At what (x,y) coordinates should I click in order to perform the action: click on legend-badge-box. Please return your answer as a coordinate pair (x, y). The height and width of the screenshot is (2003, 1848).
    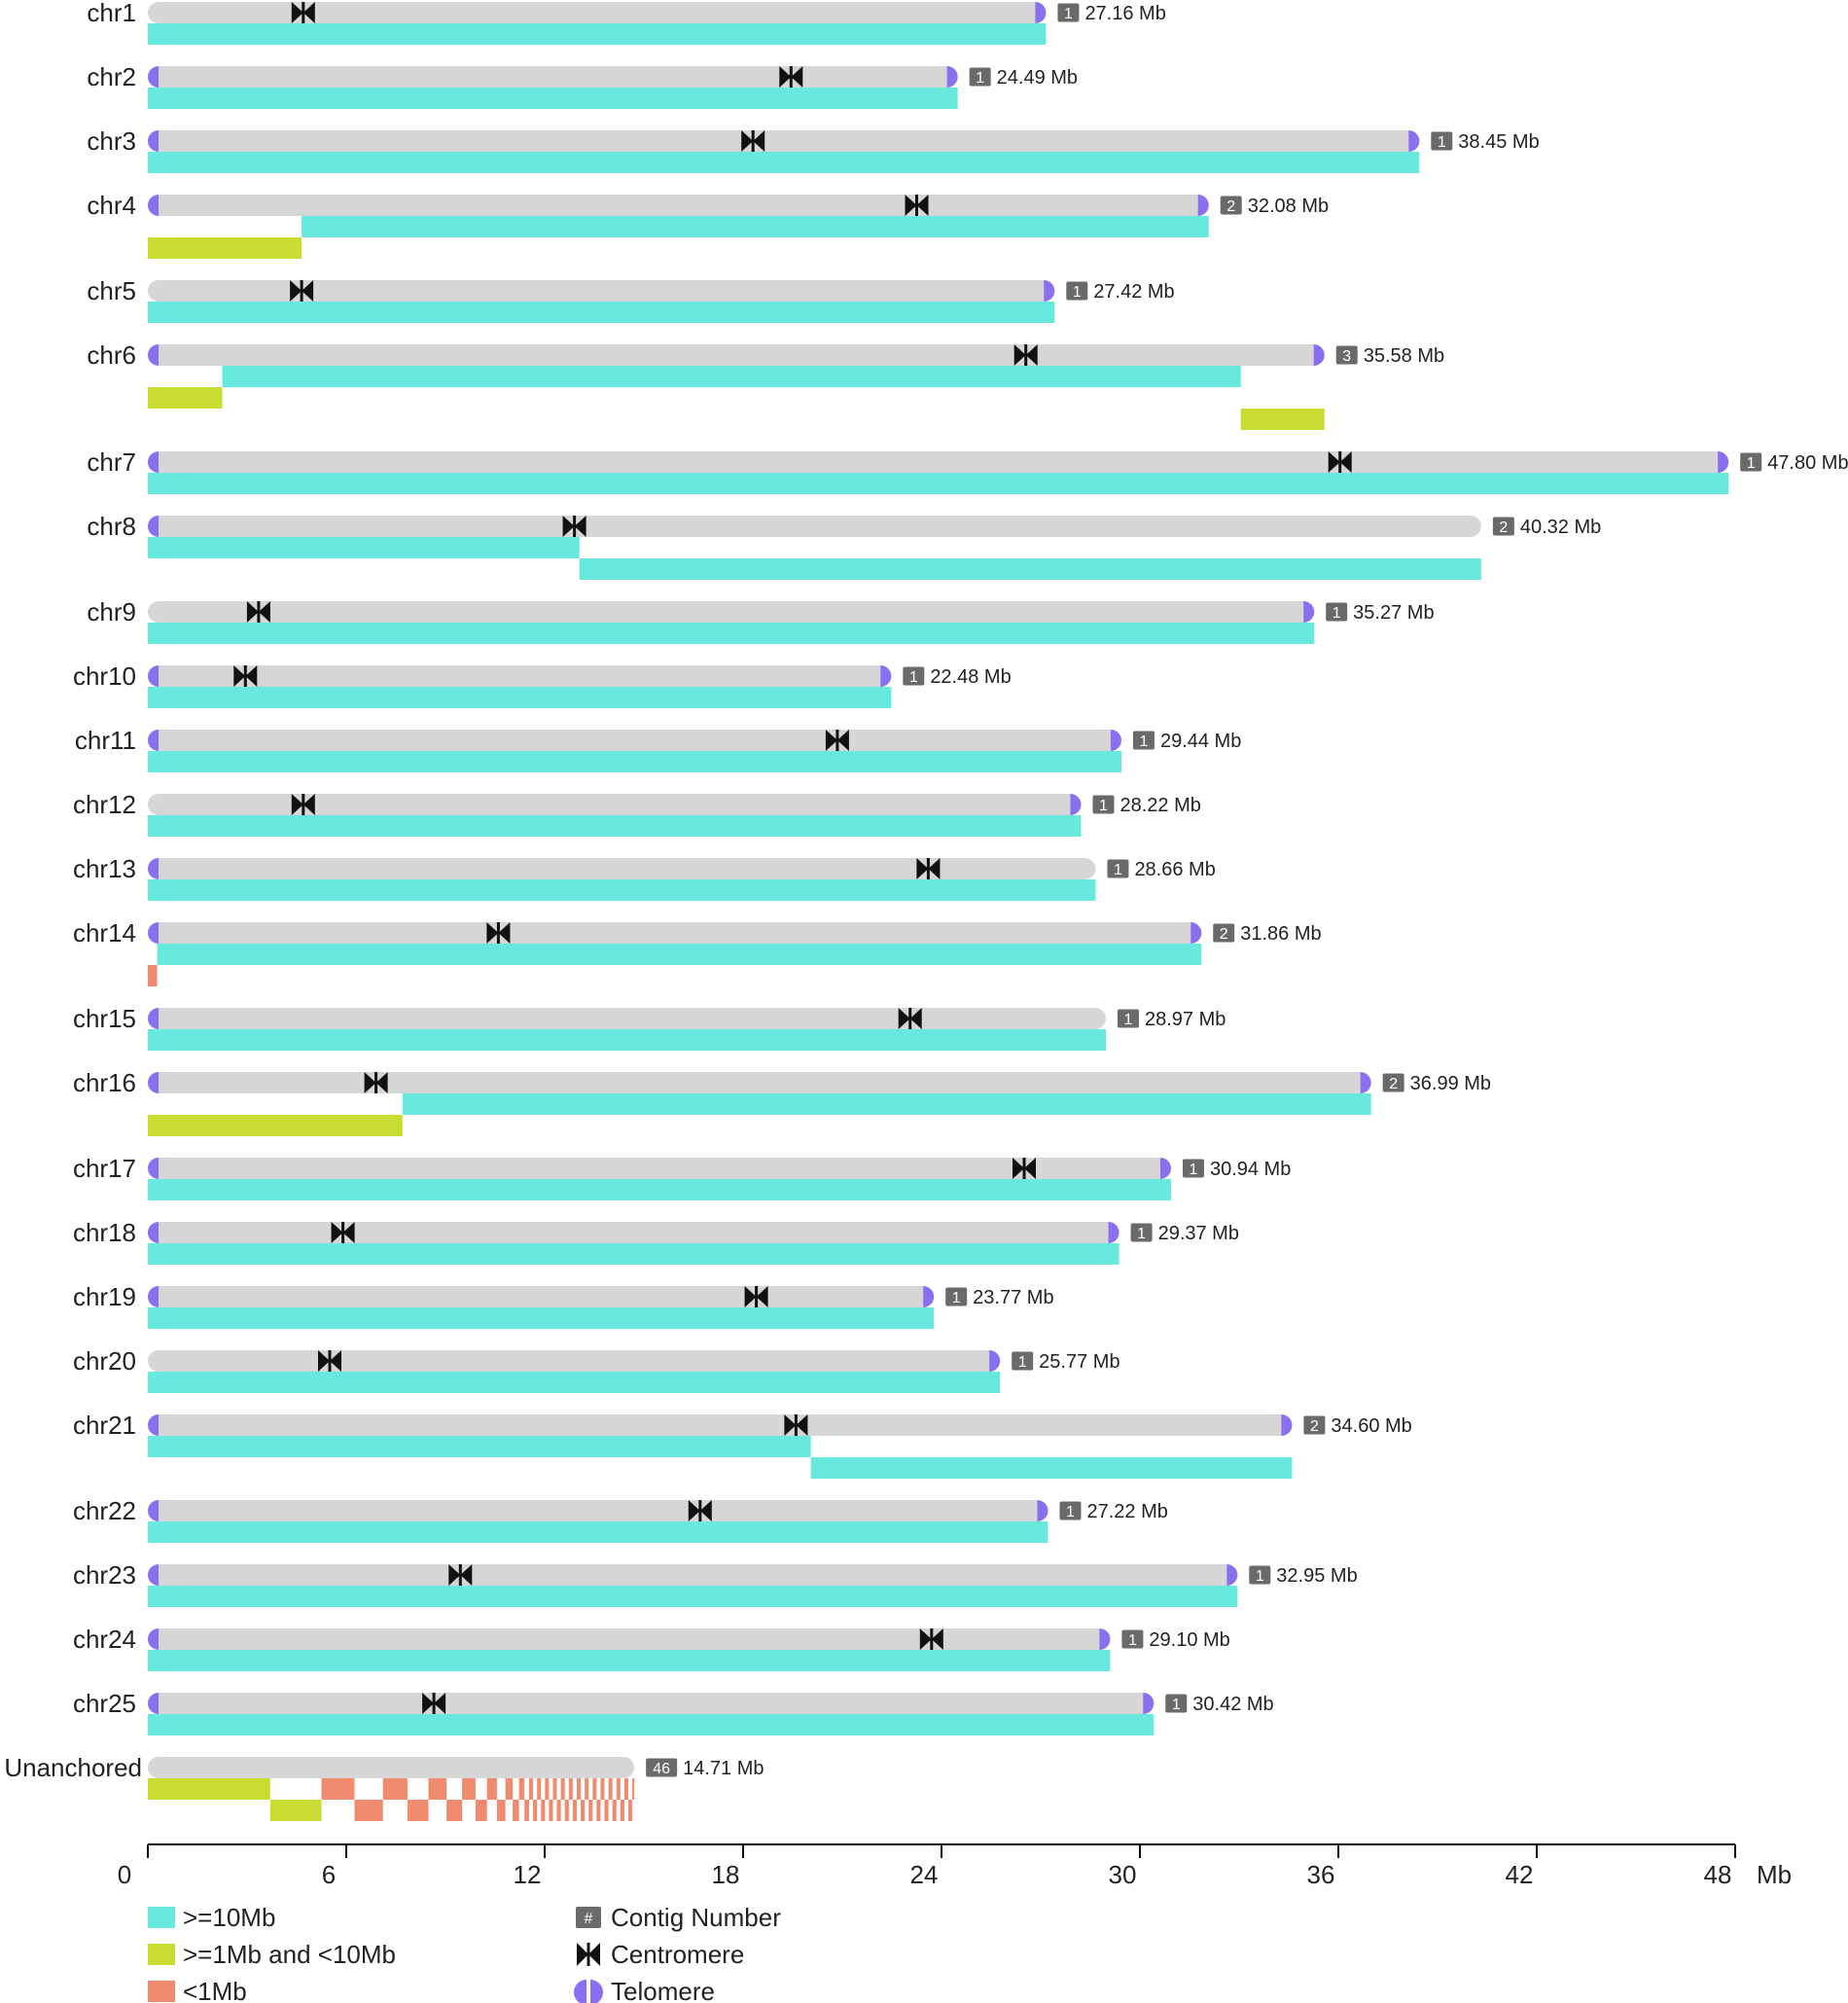
    Looking at the image, I should click on (588, 1917).